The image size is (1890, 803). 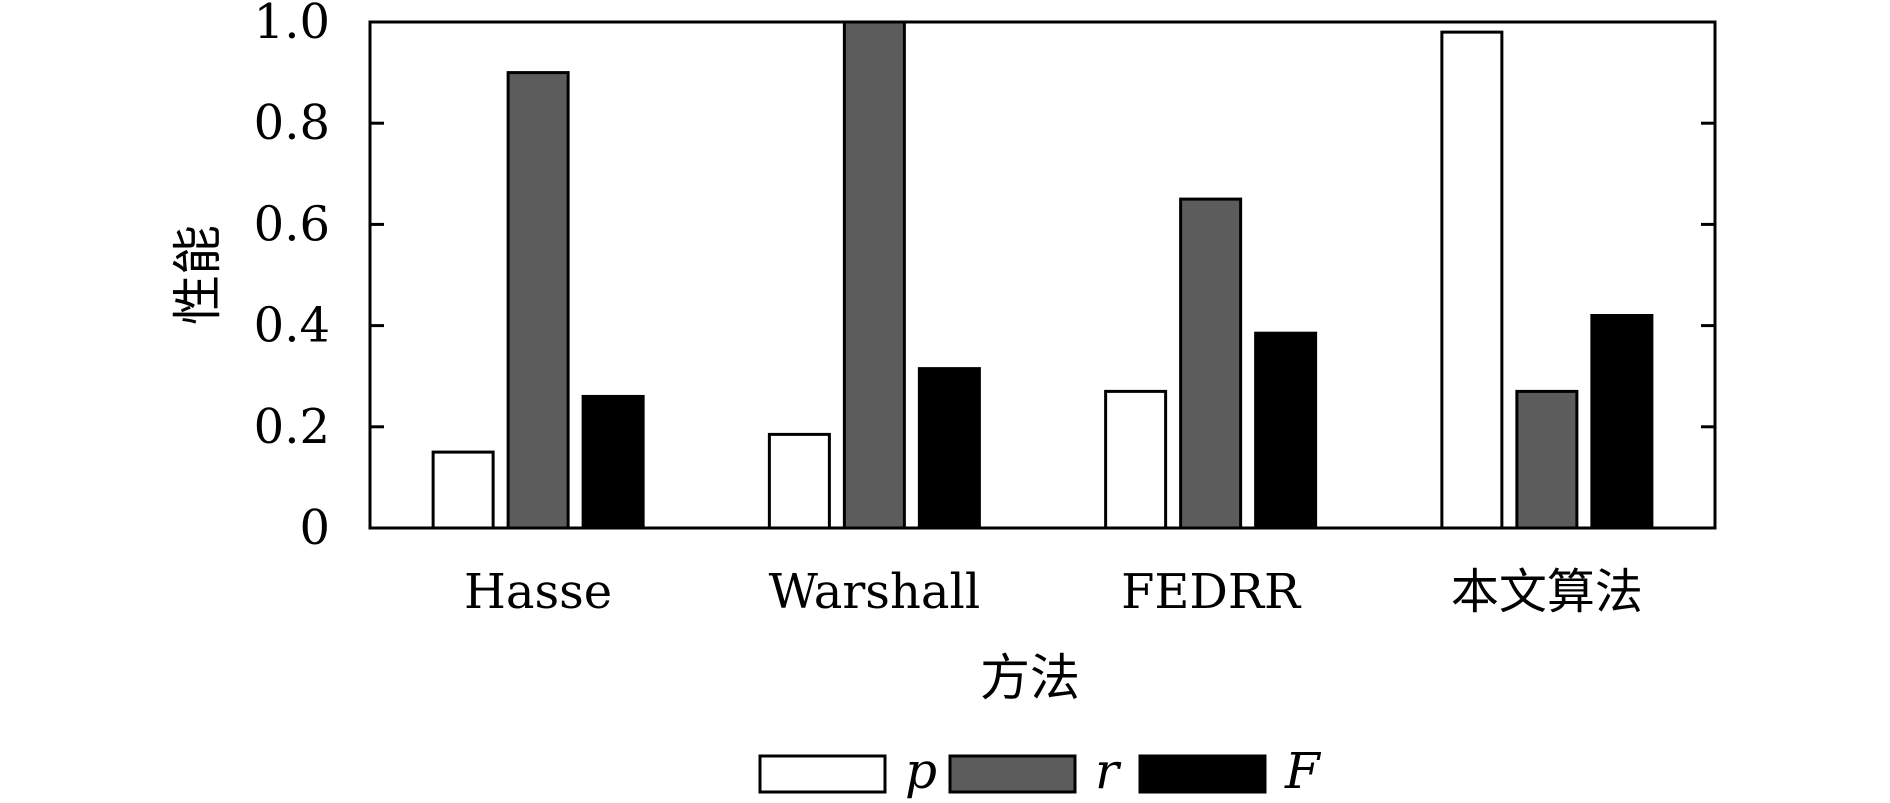 What do you see at coordinates (292, 123) in the screenshot?
I see `y-tick-label: 0.8` at bounding box center [292, 123].